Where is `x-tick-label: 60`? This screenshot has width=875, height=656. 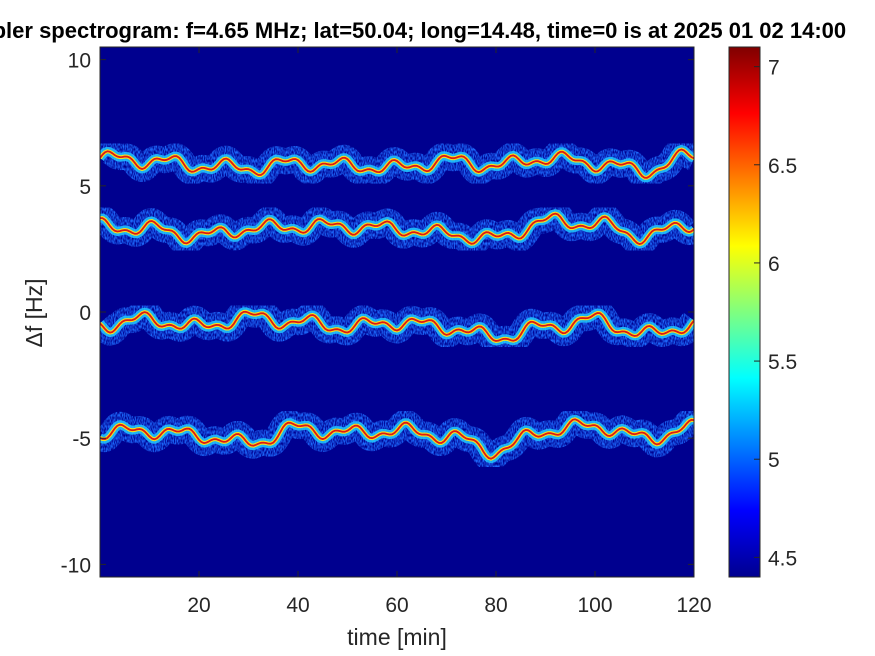 x-tick-label: 60 is located at coordinates (396, 605).